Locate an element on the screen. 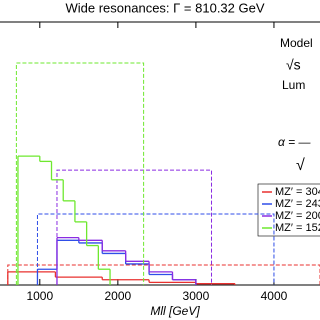 The image size is (320, 320). legend-label: MZ′ = 200 is located at coordinates (297, 216).